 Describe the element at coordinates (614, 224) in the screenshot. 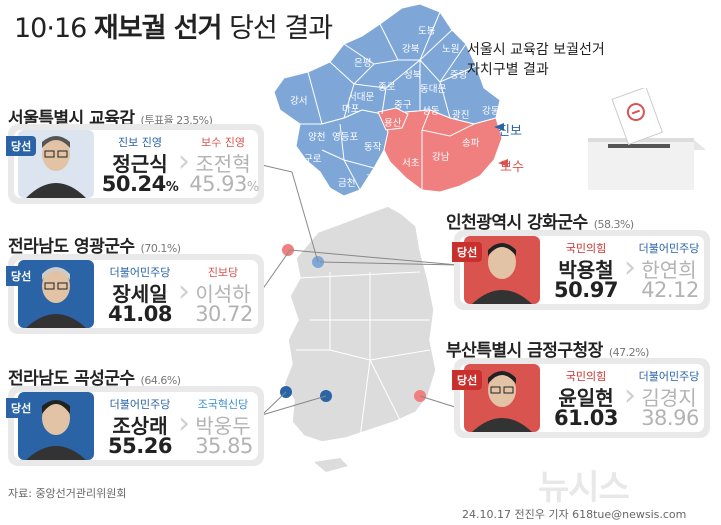

I see `ganghwa-turnout: (58.3%)` at that location.